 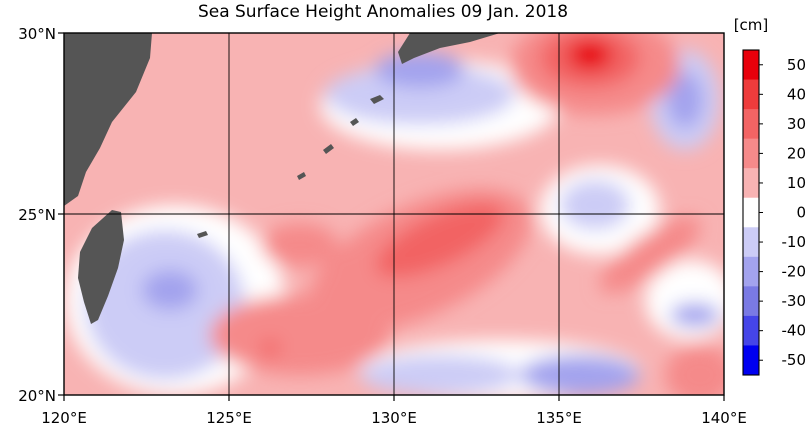 What do you see at coordinates (796, 153) in the screenshot?
I see `colorbar-tick-label: 20` at bounding box center [796, 153].